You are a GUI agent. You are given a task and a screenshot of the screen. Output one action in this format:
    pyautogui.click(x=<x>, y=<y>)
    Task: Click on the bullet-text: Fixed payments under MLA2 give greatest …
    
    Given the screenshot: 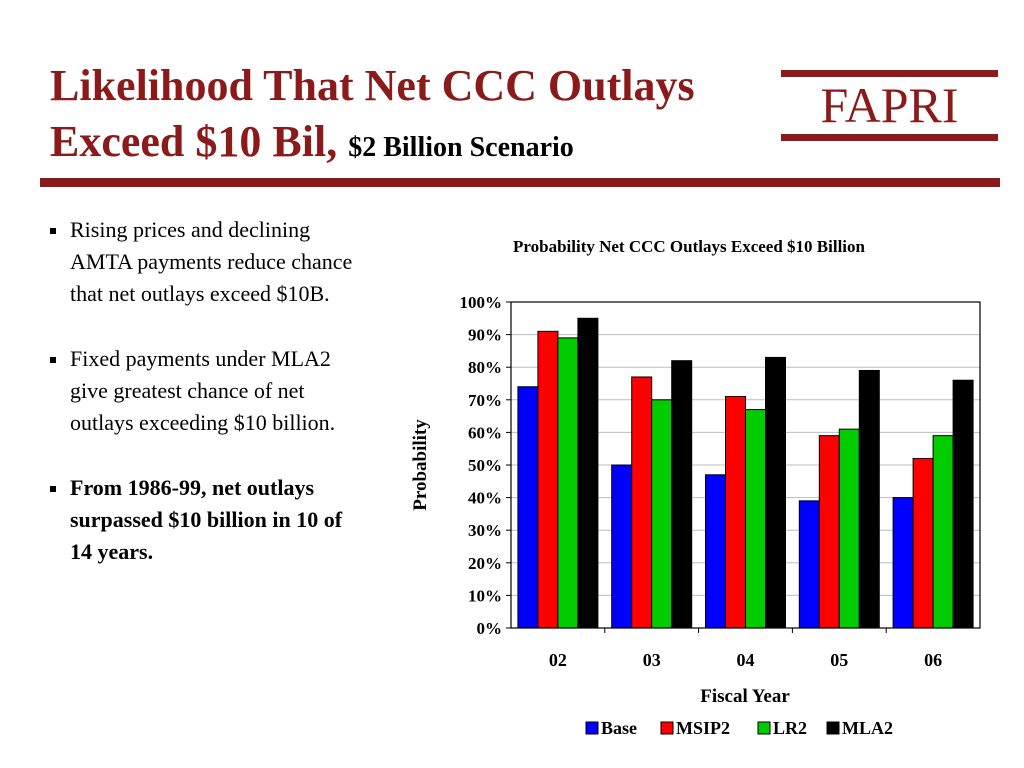 What is the action you would take?
    pyautogui.click(x=203, y=390)
    